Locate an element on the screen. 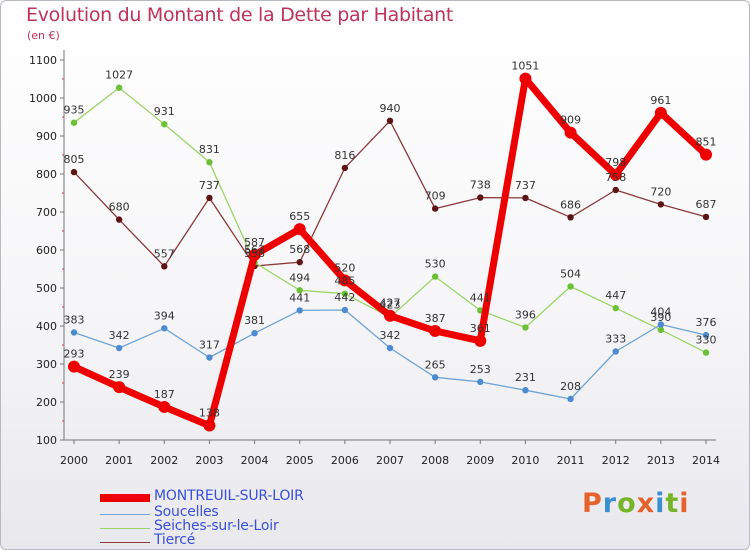 The width and height of the screenshot is (750, 550). data-label: 680 is located at coordinates (119, 207).